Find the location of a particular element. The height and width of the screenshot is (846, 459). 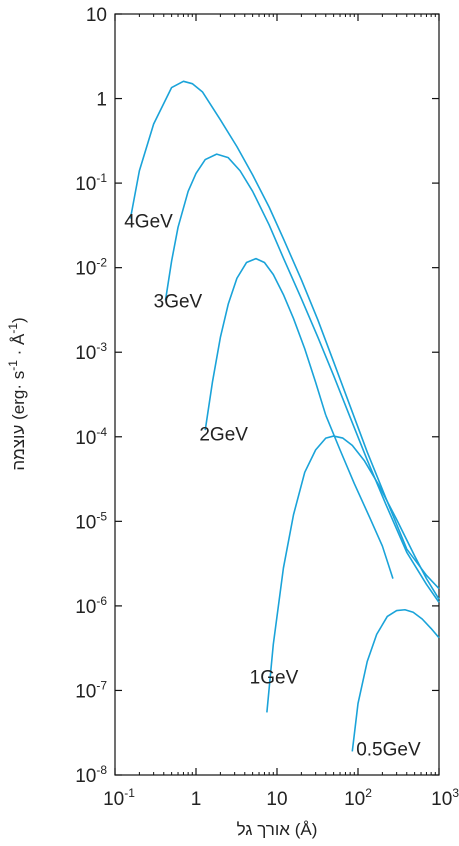

y-tick-label: 10⁻⁴ is located at coordinates (91, 437).